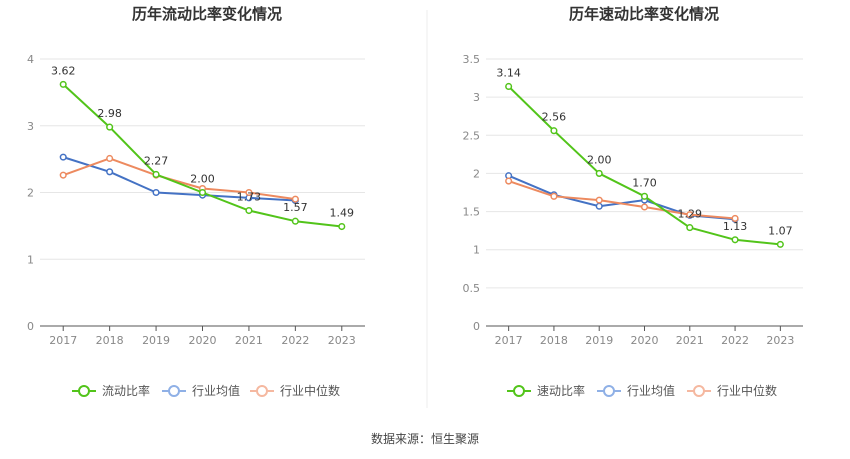 This screenshot has height=459, width=850. Describe the element at coordinates (508, 72) in the screenshot. I see `data-label: 3.14` at that location.